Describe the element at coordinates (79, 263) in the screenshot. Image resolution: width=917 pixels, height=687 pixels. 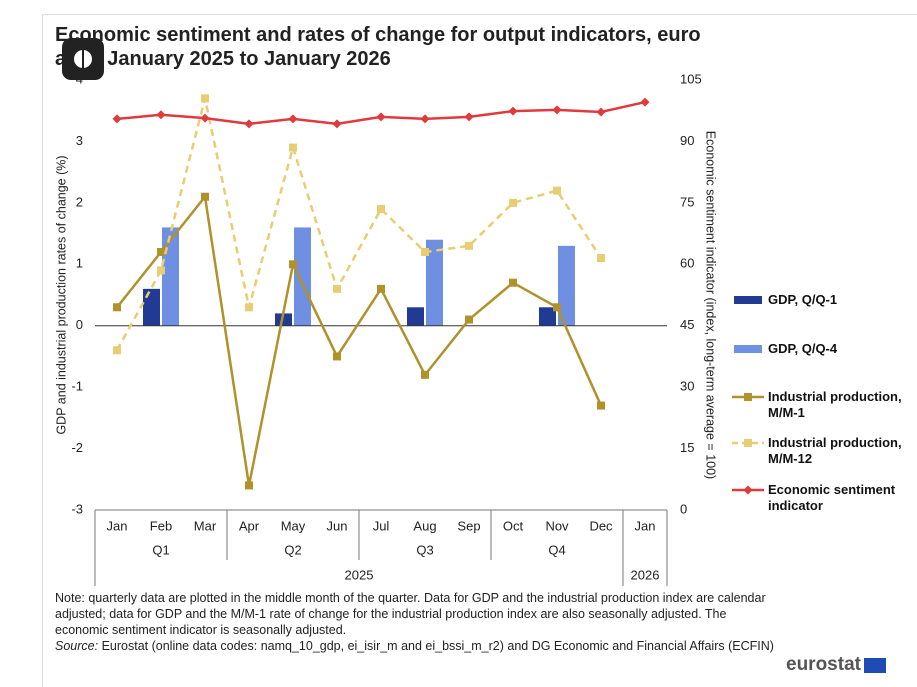
I see `y-tick-label: 1` at that location.